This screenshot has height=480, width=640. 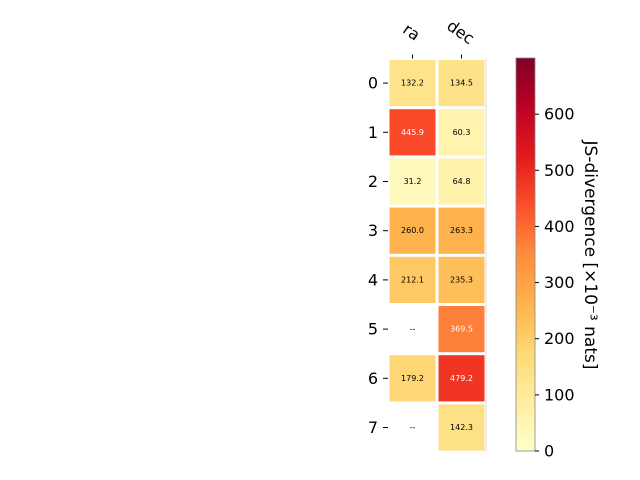 I want to click on colorbar-tick-label: 0, so click(x=549, y=451).